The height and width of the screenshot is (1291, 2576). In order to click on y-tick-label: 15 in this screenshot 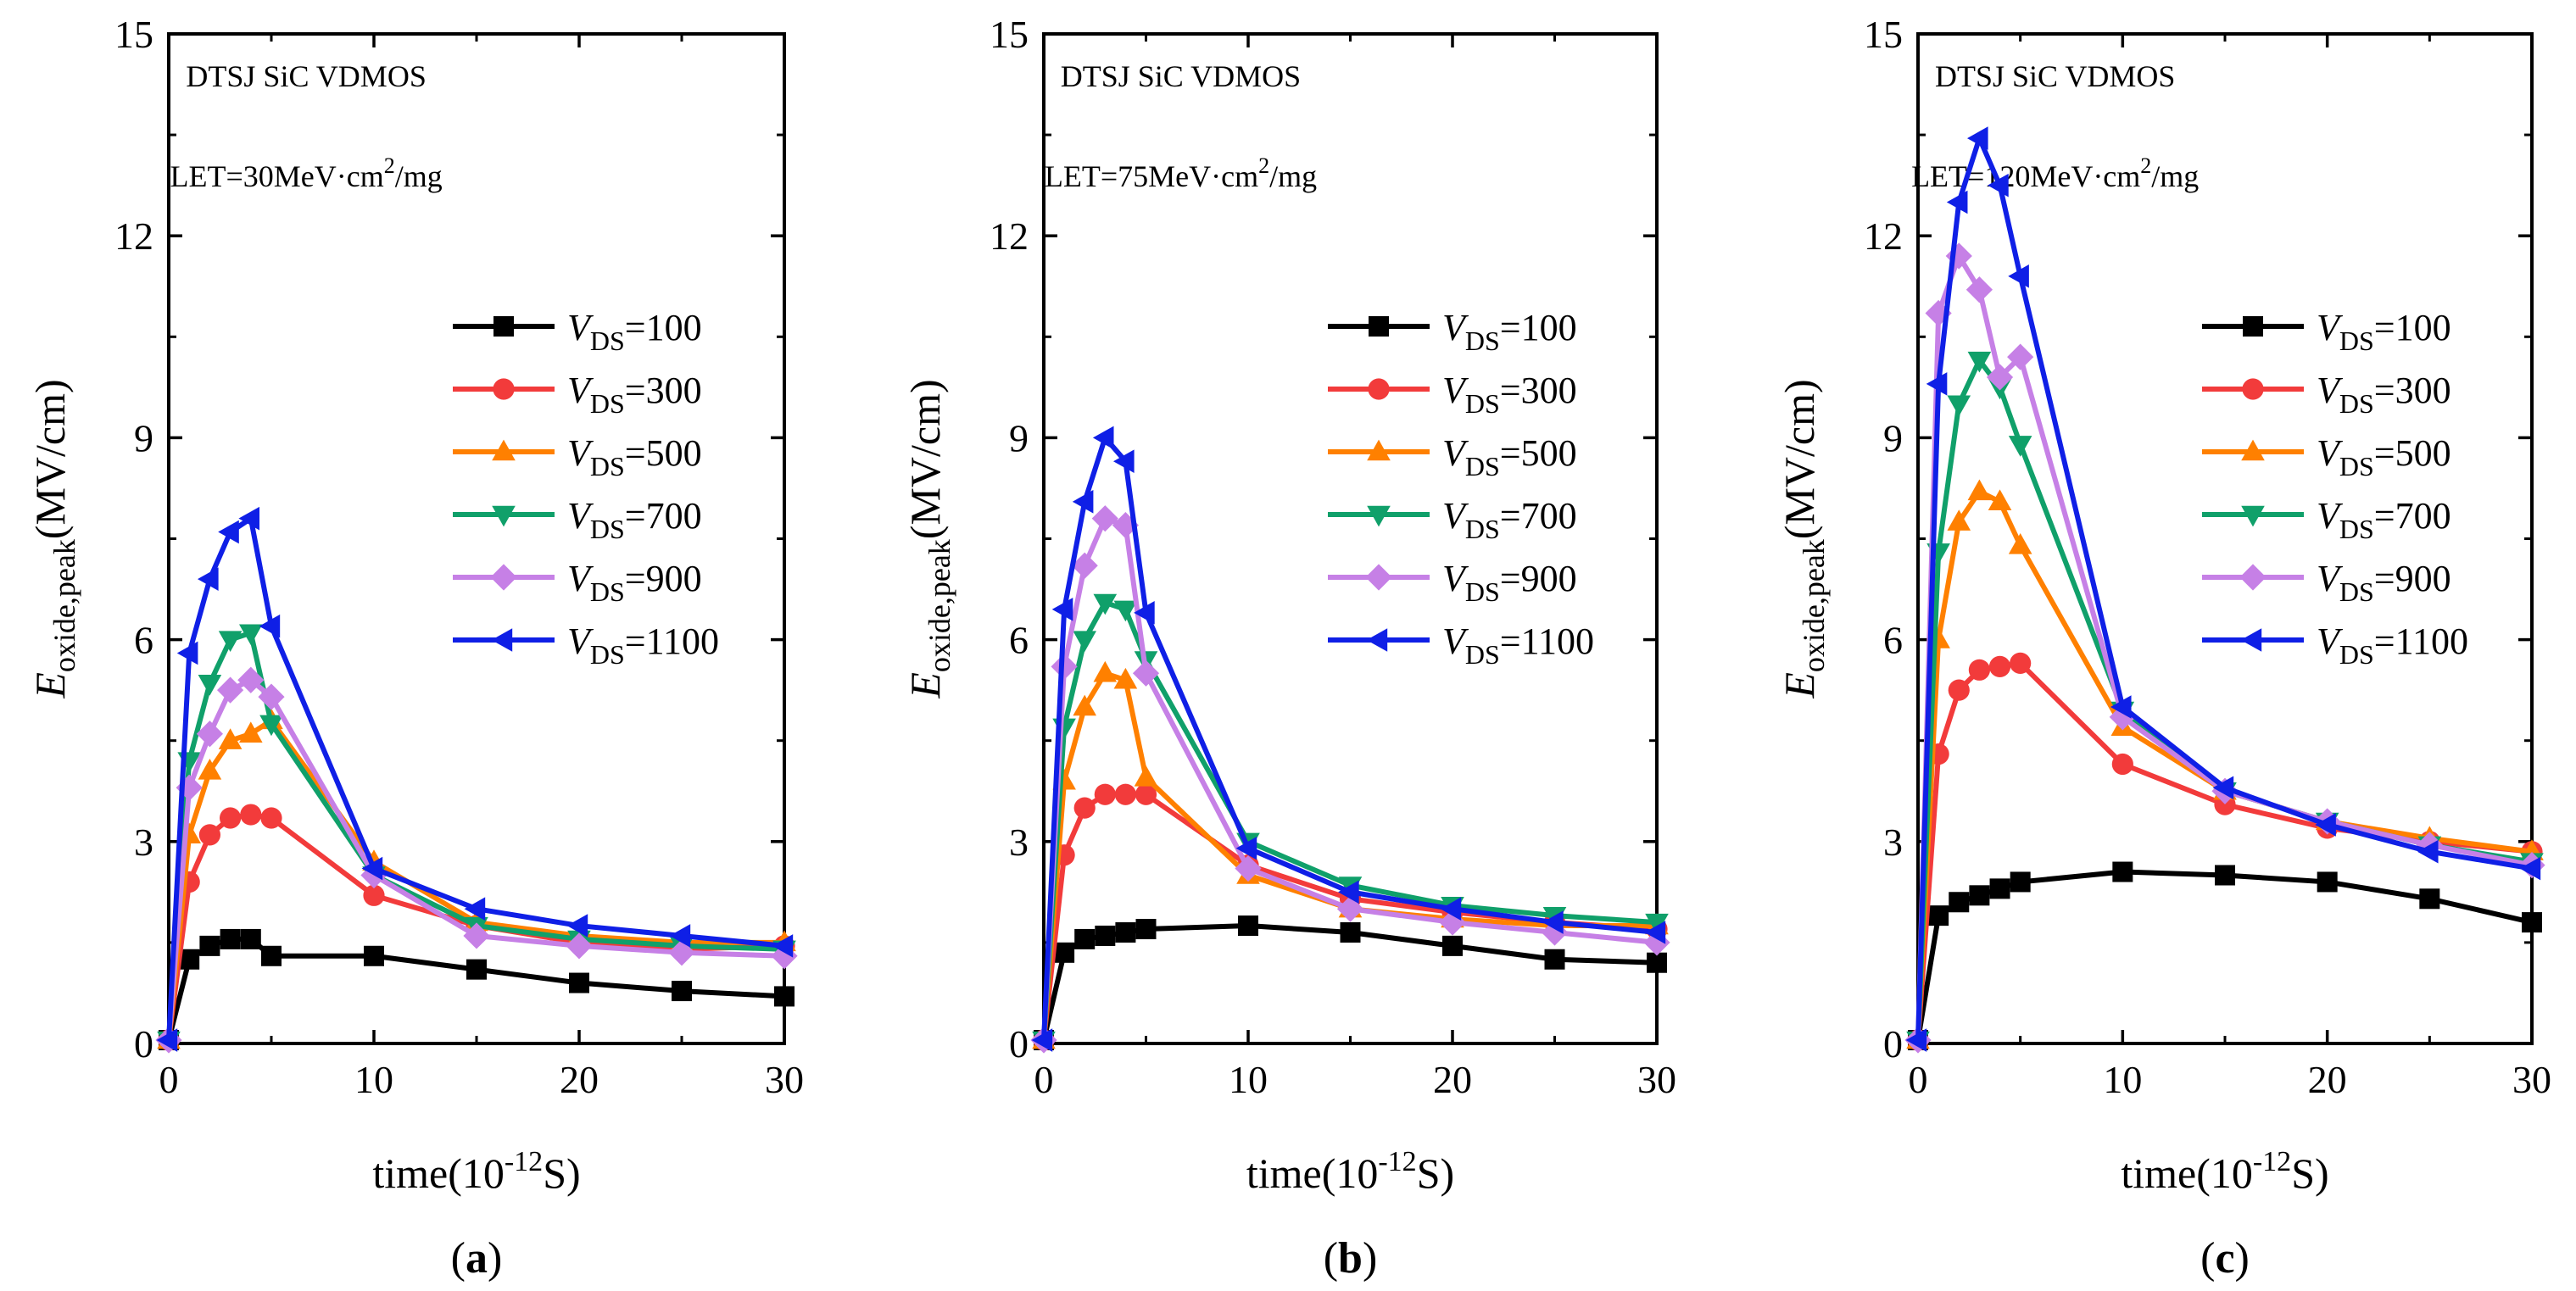, I will do `click(1010, 34)`.